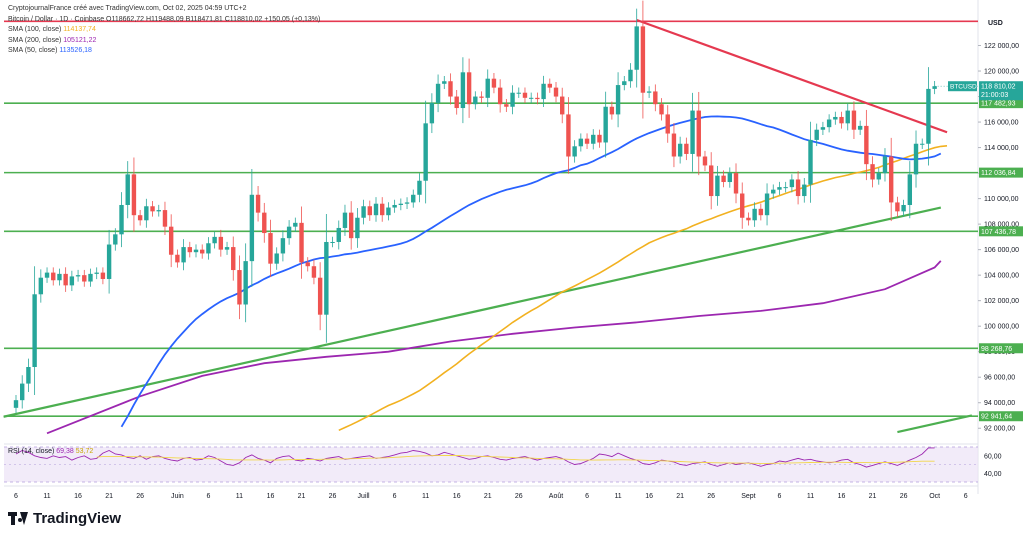  I want to click on sma200-value: 105121,22, so click(80, 40).